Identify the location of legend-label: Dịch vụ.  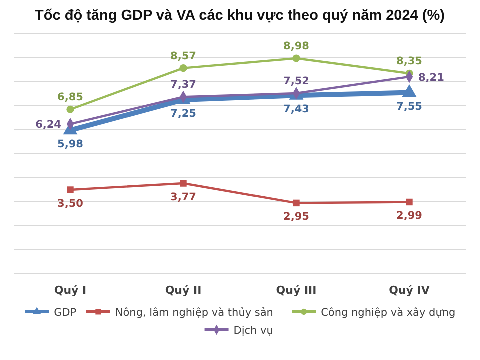
(254, 331).